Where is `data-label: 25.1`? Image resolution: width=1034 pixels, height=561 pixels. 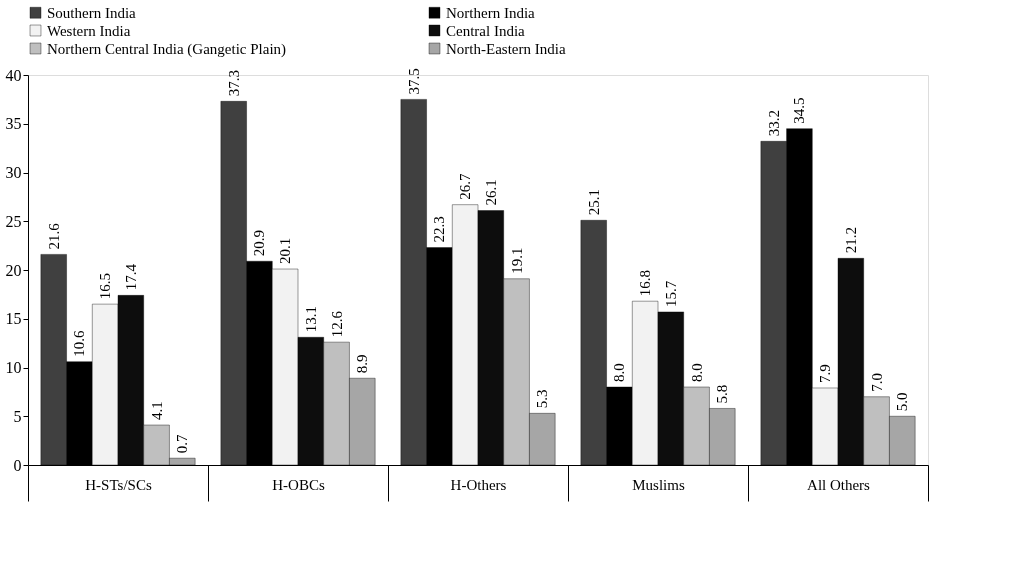
data-label: 25.1 is located at coordinates (593, 202).